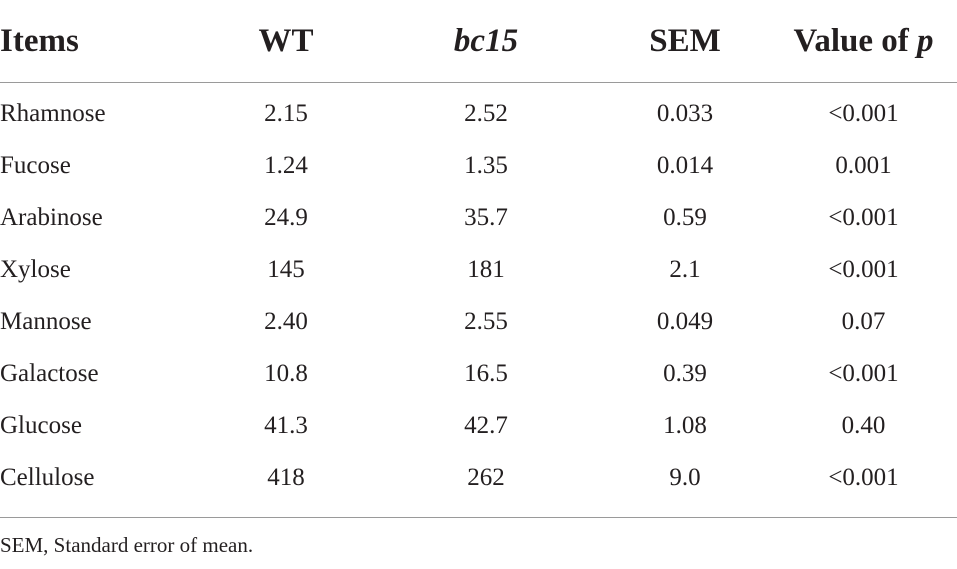 The height and width of the screenshot is (569, 957). What do you see at coordinates (863, 425) in the screenshot?
I see `p-value-cell: 0.40` at bounding box center [863, 425].